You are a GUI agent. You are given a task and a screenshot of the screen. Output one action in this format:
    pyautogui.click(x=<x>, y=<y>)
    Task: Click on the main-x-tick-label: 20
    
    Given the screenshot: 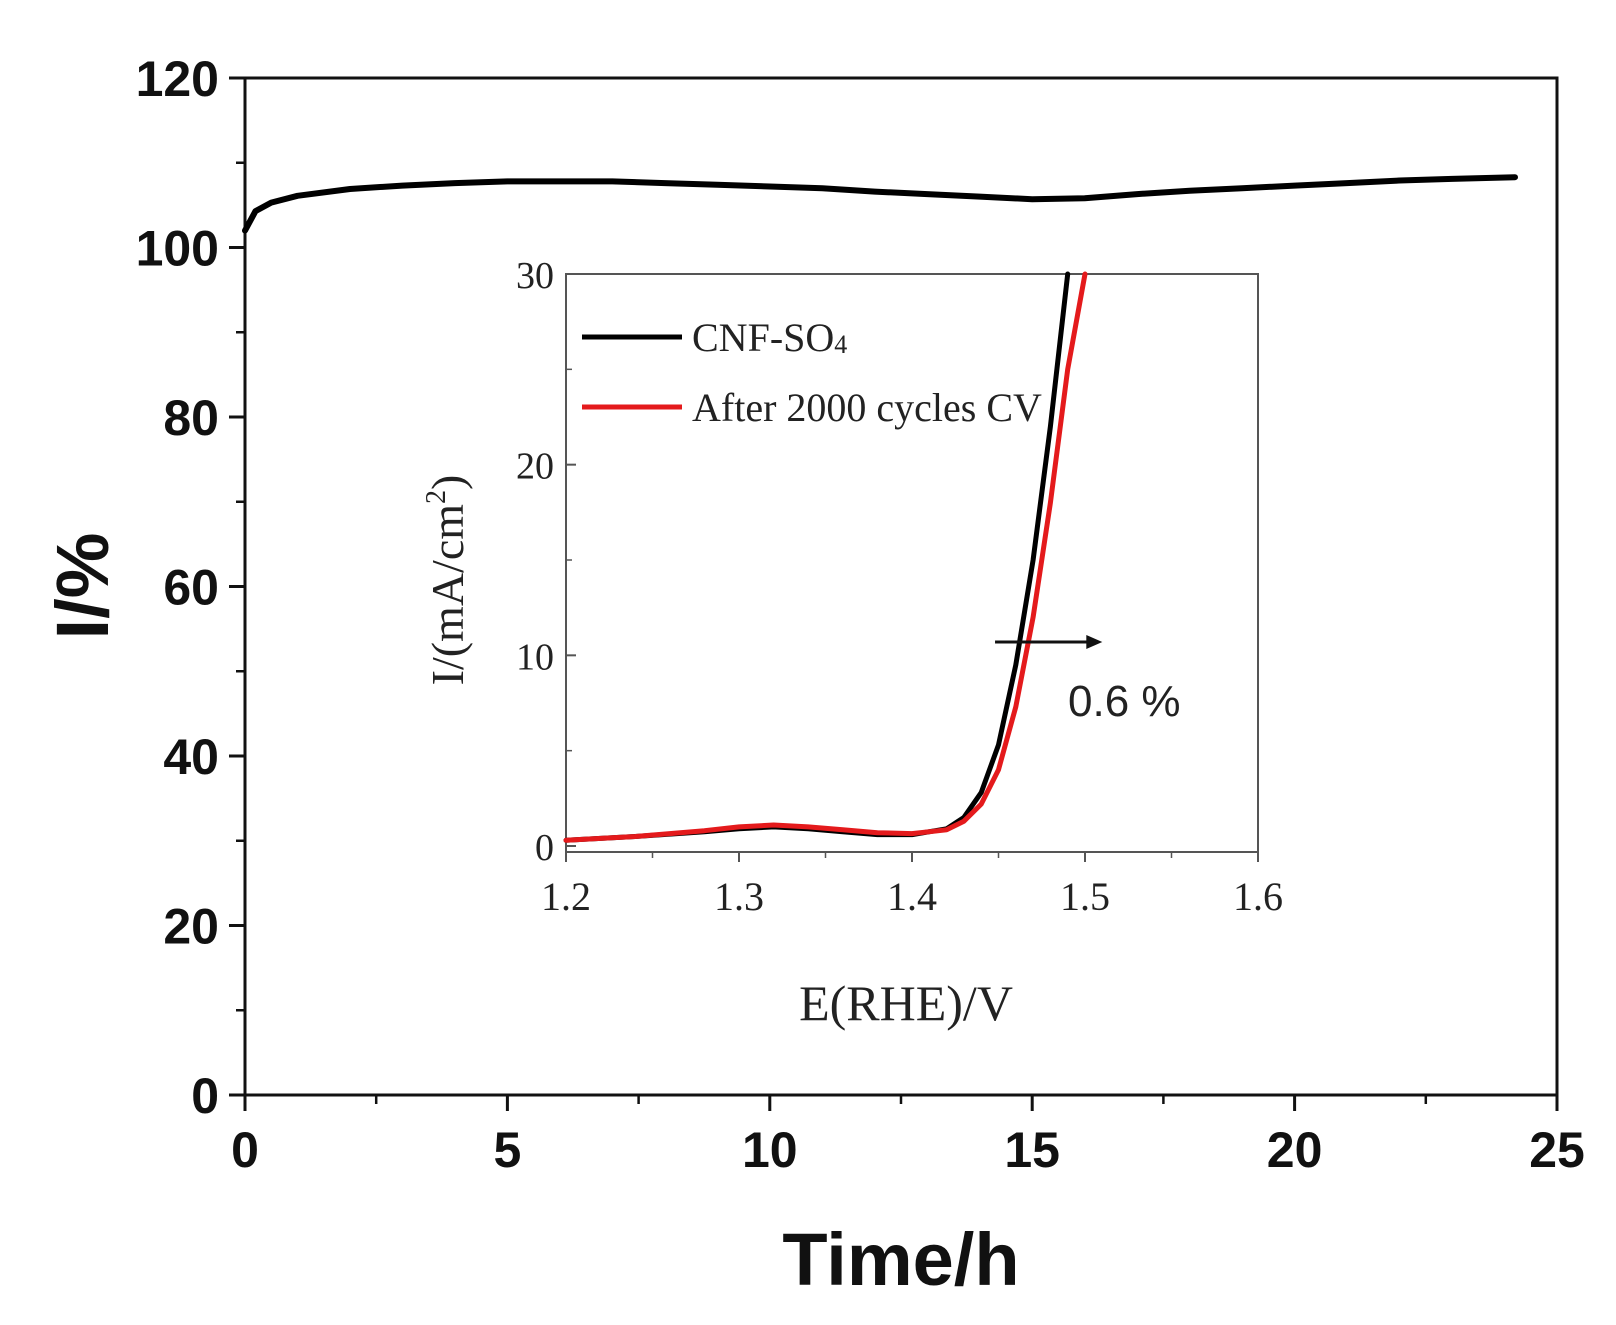 What is the action you would take?
    pyautogui.click(x=1295, y=1150)
    